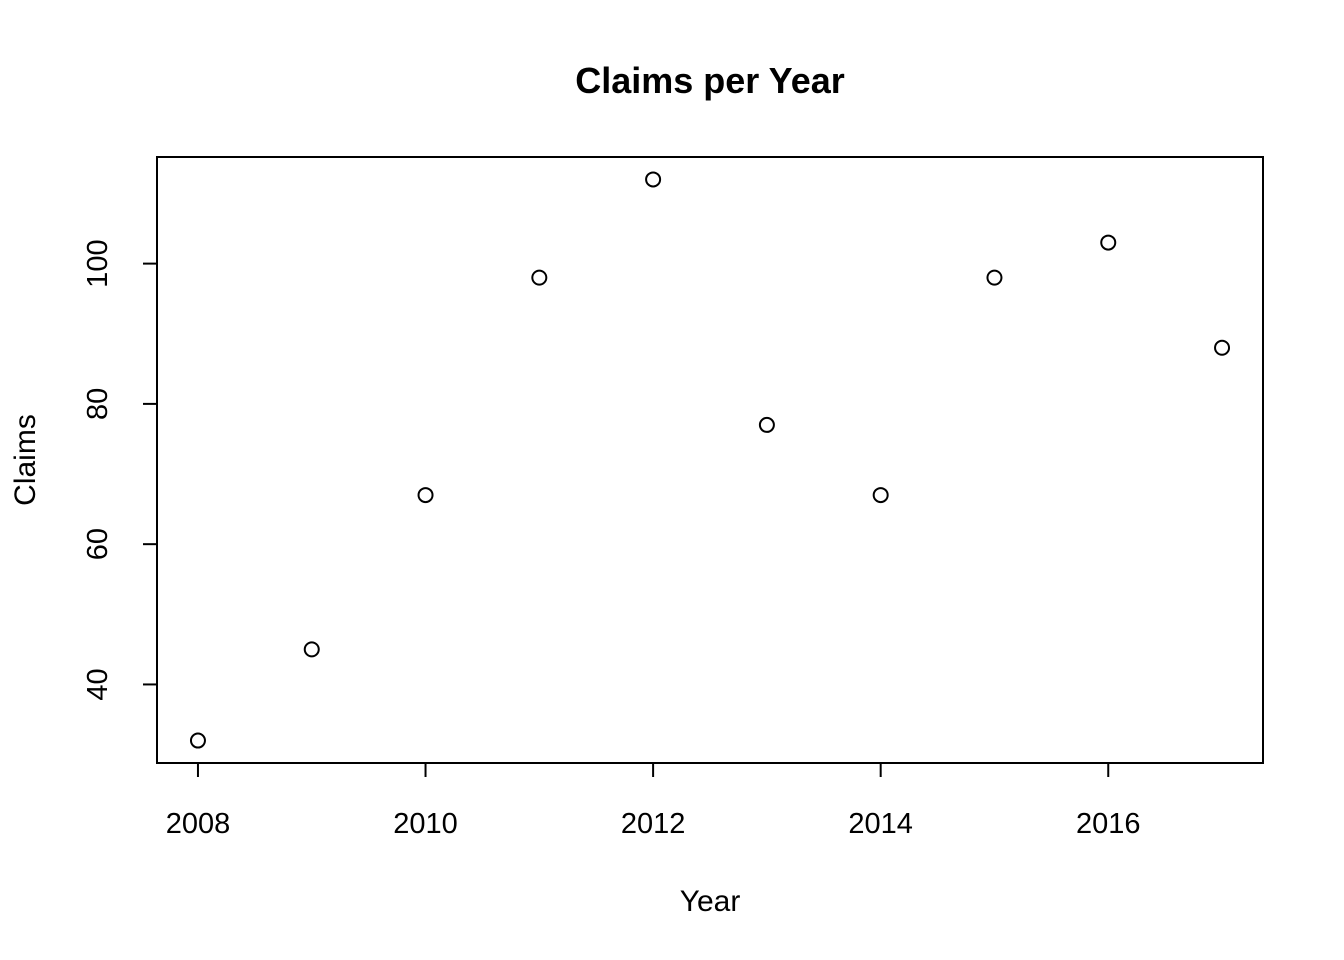 This screenshot has height=960, width=1344. What do you see at coordinates (710, 901) in the screenshot?
I see `x-axis-label: Year` at bounding box center [710, 901].